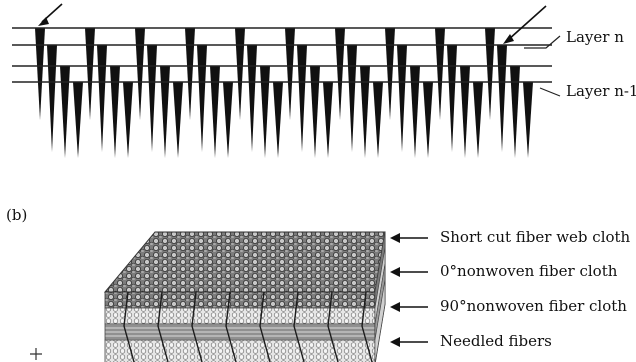  Describe the element at coordinates (240, 332) in the screenshot. I see `fabric-front-90deg-layer` at that location.